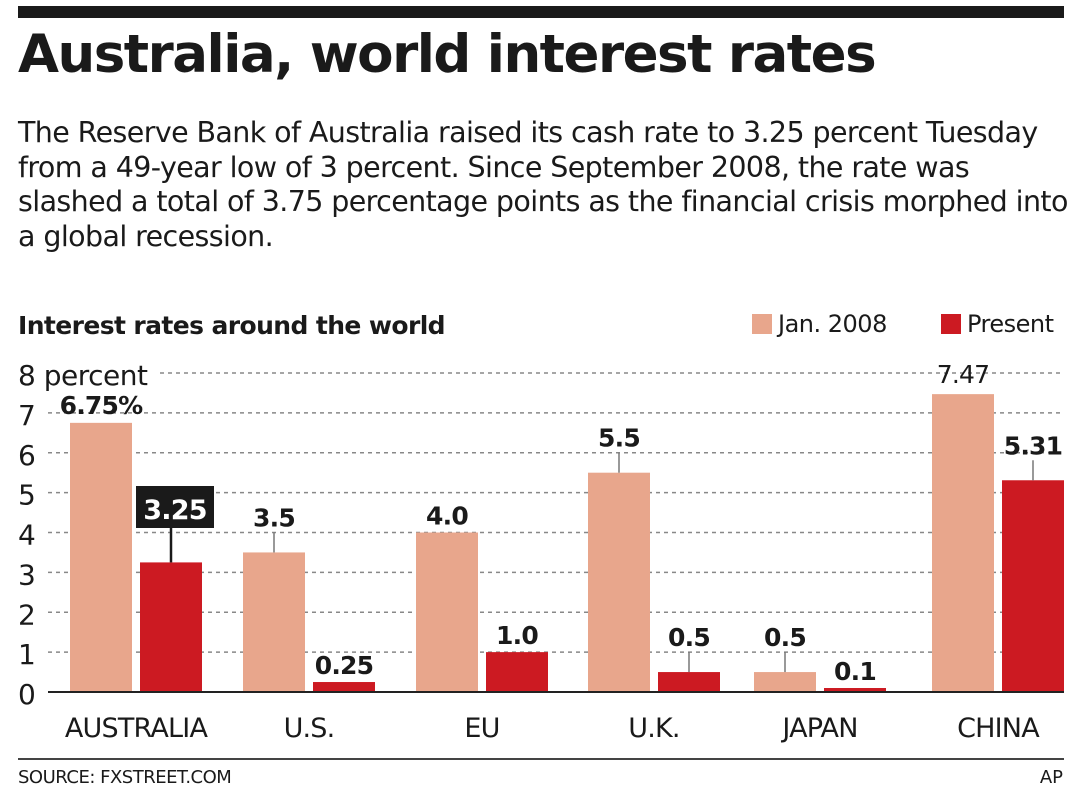 Image resolution: width=1079 pixels, height=800 pixels. Describe the element at coordinates (232, 325) in the screenshot. I see `chart-title: Interest rates around the world` at that location.